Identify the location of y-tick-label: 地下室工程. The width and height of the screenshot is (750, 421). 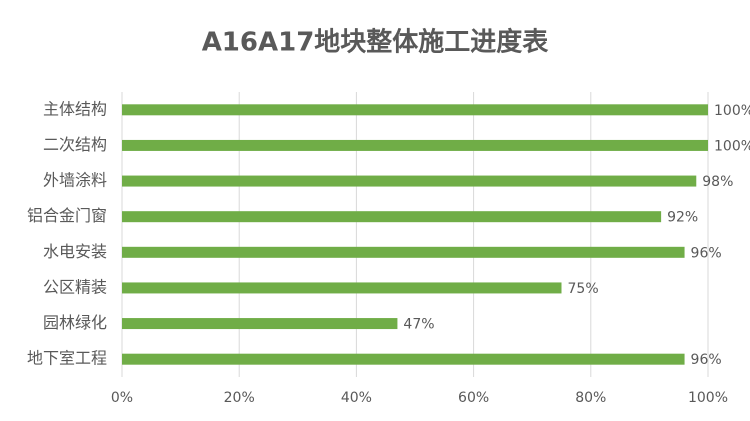
(67, 358).